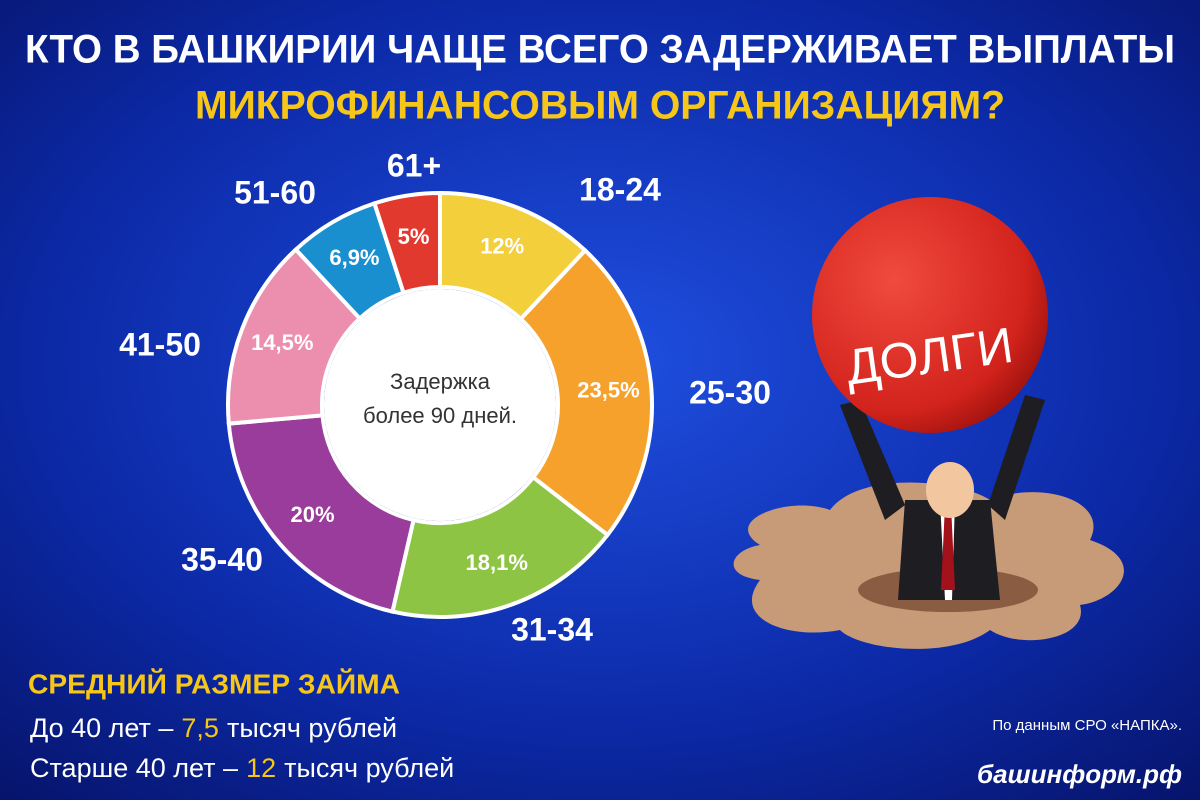  I want to click on category-label: 41-50, so click(160, 344).